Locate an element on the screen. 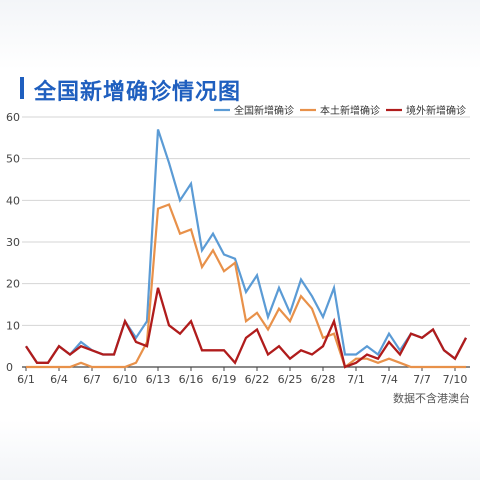 This screenshot has height=480, width=480. x-tick-7-1: 7/1 is located at coordinates (356, 379).